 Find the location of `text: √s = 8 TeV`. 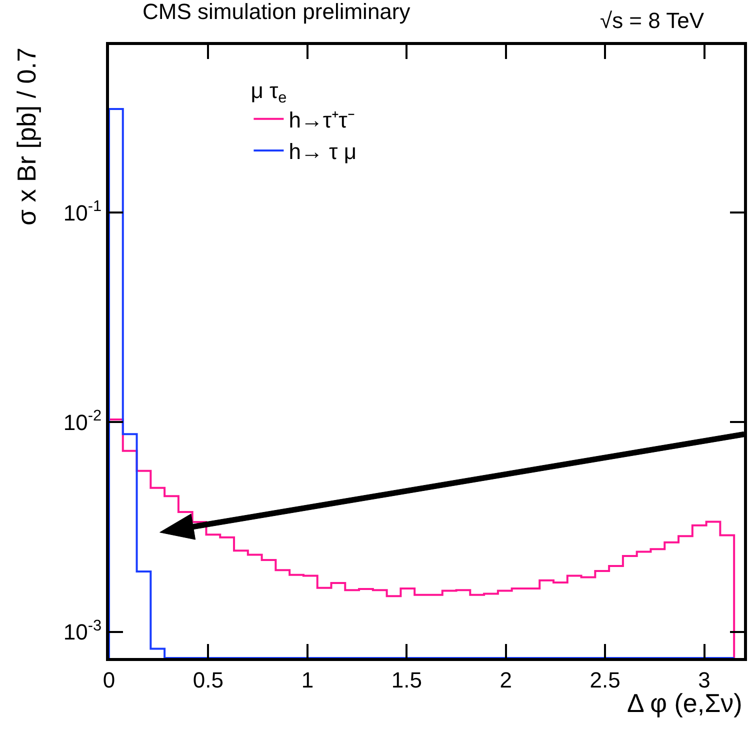

text: √s = 8 TeV is located at coordinates (652, 20).